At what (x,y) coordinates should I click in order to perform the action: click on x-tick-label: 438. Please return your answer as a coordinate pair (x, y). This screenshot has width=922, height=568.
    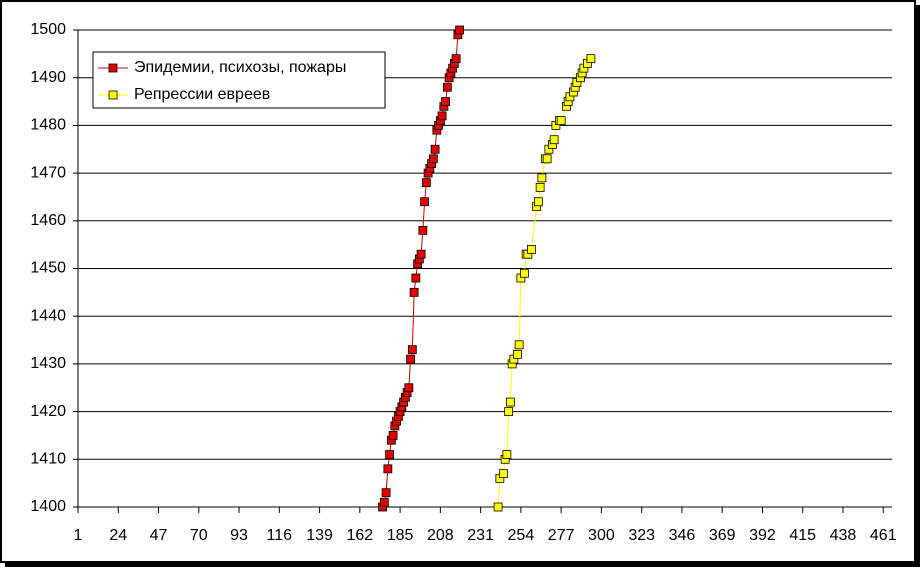
    Looking at the image, I should click on (843, 535).